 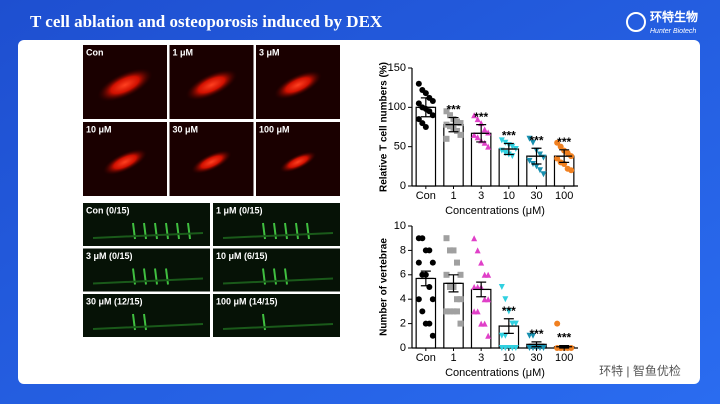 What do you see at coordinates (95, 52) in the screenshot?
I see `image-label: Con` at bounding box center [95, 52].